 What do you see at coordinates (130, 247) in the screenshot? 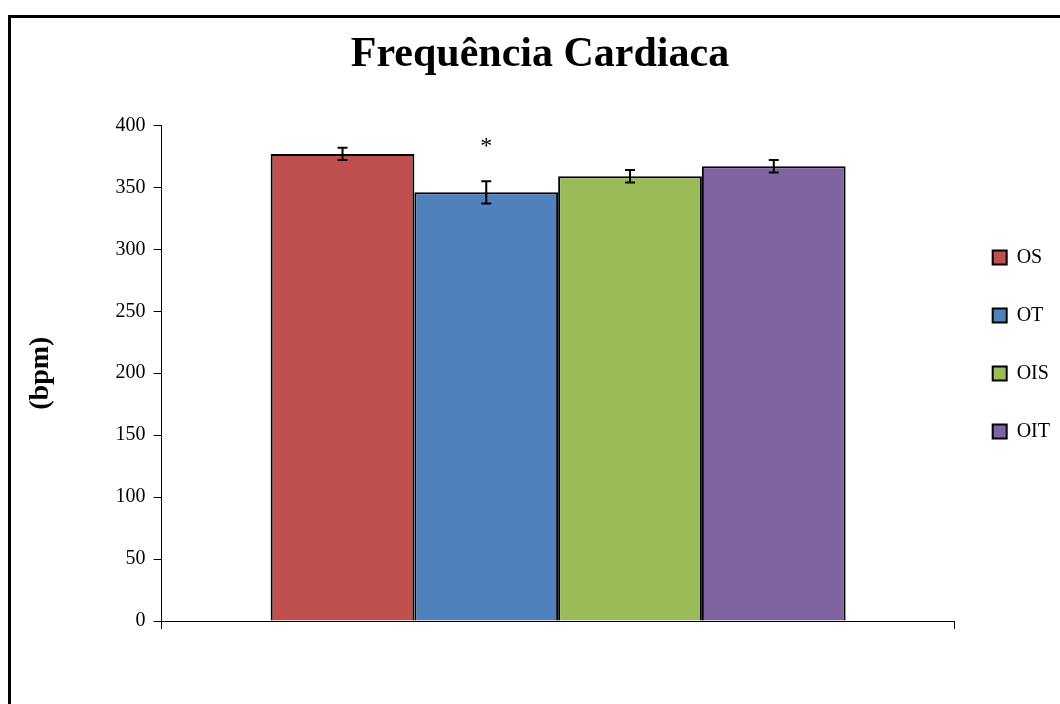
I see `y-tick-label: 300` at bounding box center [130, 247].